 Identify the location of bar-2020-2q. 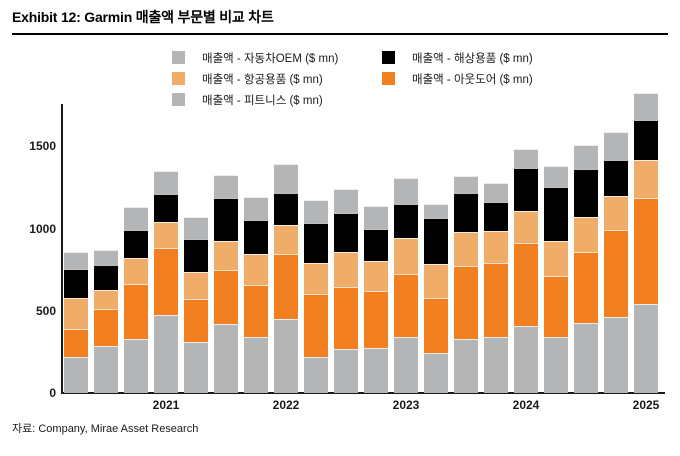
(106, 321).